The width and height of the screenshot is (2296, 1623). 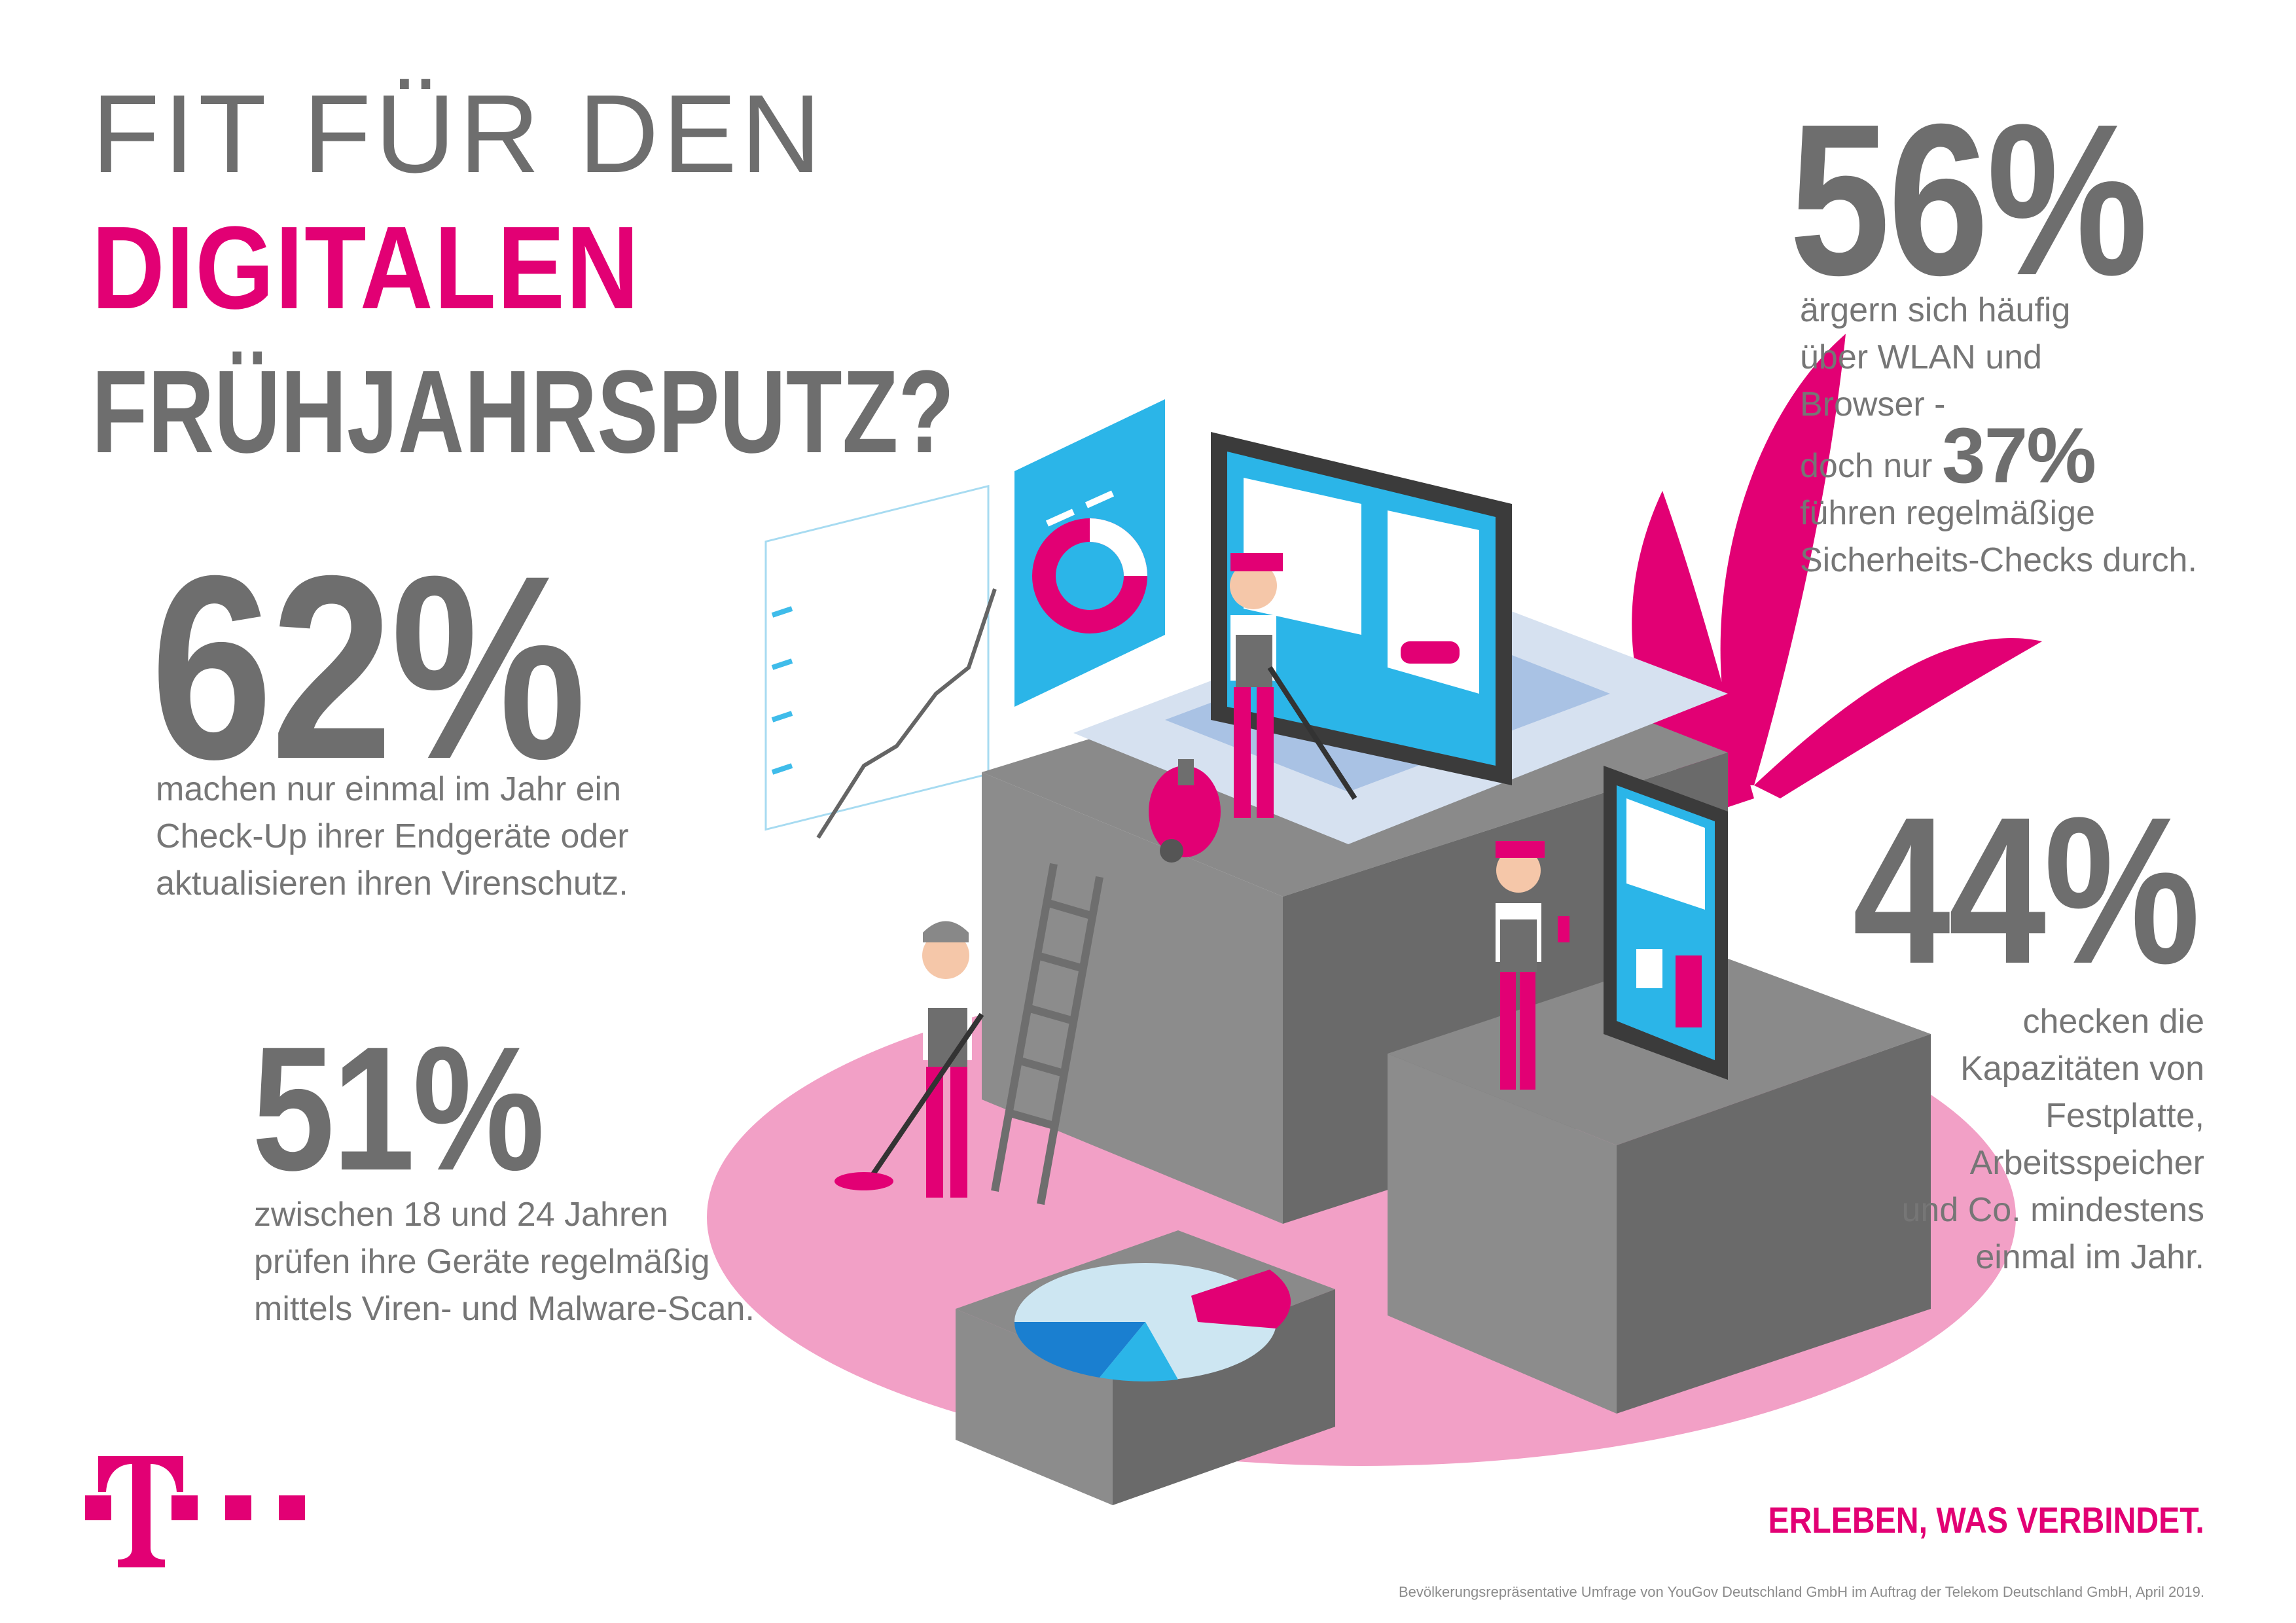 I want to click on title-line-1: FIT FÜR DEN, so click(x=458, y=134).